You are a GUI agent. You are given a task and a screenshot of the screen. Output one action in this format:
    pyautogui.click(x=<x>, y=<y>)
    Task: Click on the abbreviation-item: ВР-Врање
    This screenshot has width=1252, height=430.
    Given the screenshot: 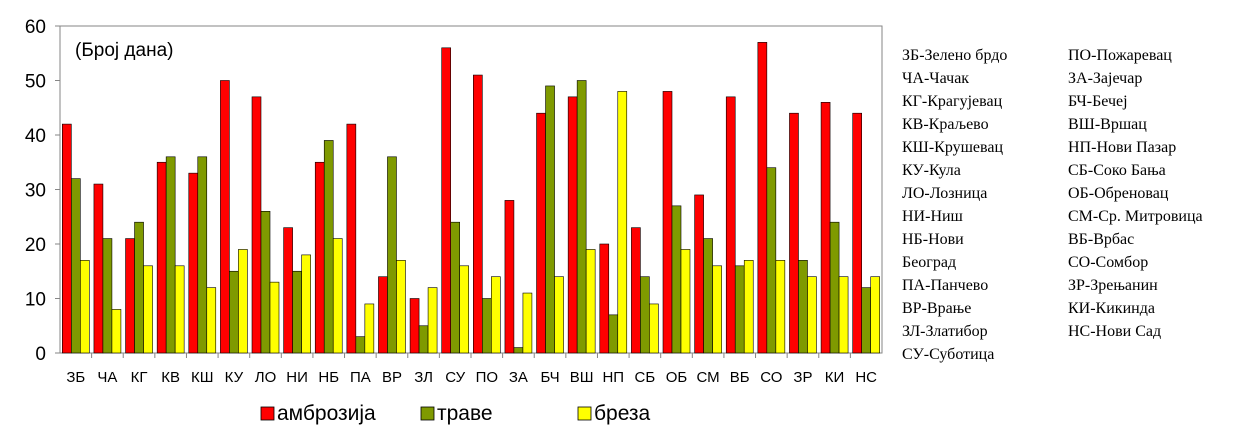 What is the action you would take?
    pyautogui.click(x=937, y=308)
    